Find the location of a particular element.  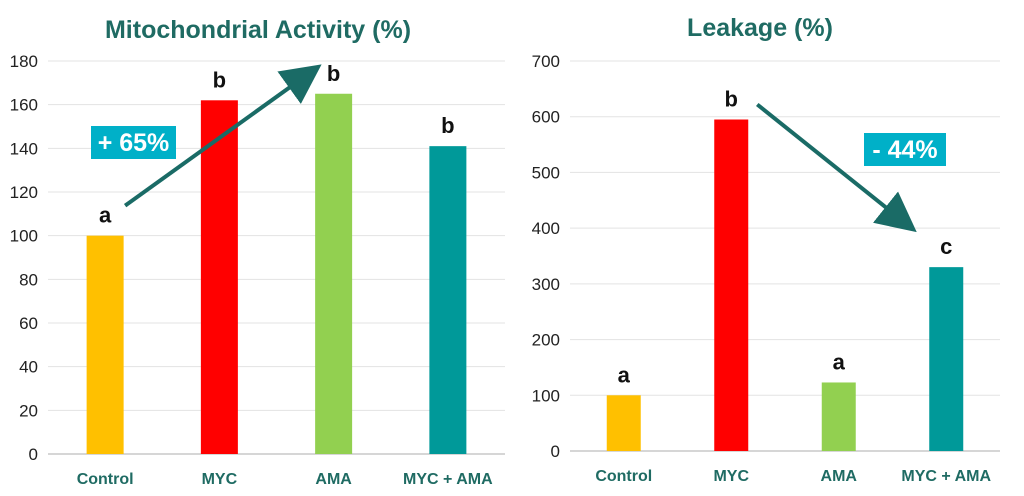

activity-y-tick-label: 100 is located at coordinates (24, 236).